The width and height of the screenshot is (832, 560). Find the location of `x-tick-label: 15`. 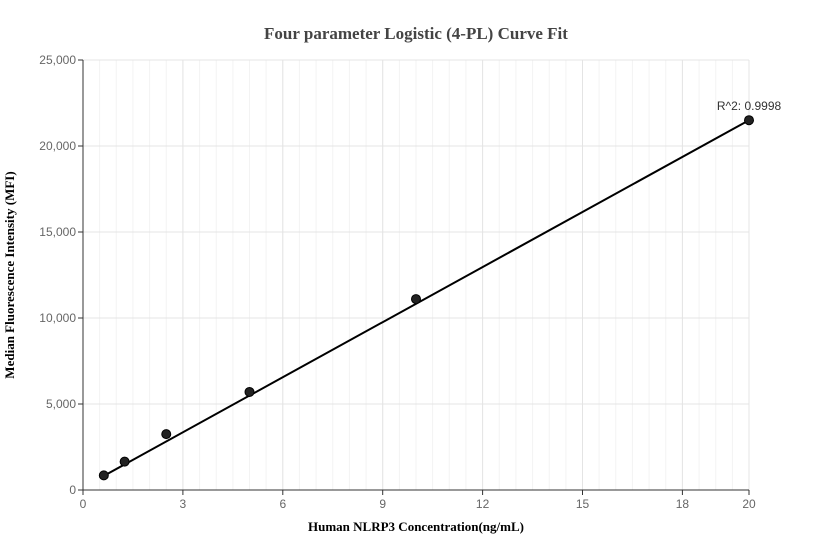

x-tick-label: 15 is located at coordinates (583, 504).